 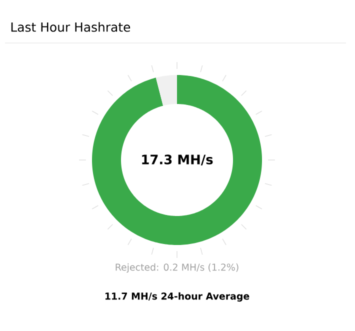 What do you see at coordinates (177, 297) in the screenshot?
I see `text: 11.7 MH/s 24-hour Average` at bounding box center [177, 297].